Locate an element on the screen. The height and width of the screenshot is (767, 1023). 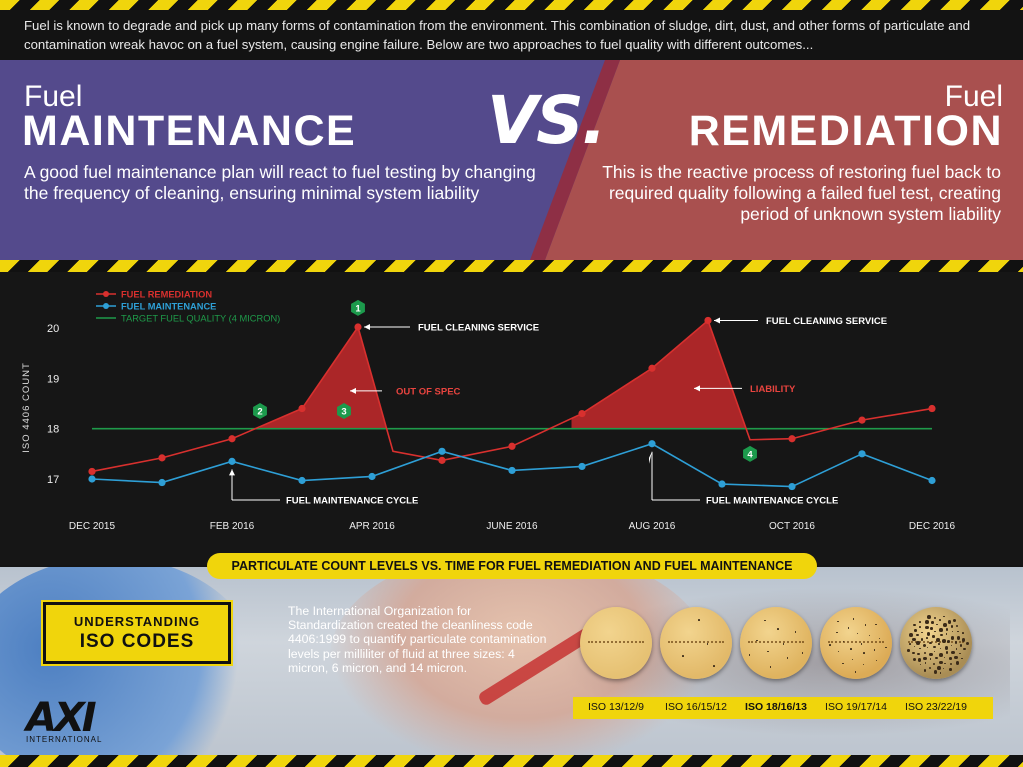
maintenance-title: MAINTENANCE is located at coordinates (189, 131).